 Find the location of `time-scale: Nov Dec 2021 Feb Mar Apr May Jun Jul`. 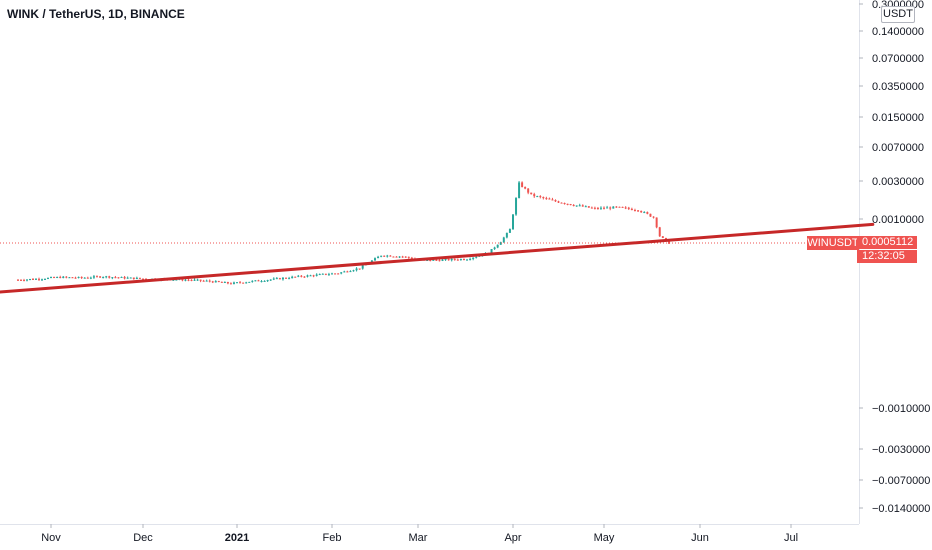

time-scale: Nov Dec 2021 Feb Mar Apr May Jun Jul is located at coordinates (429, 534).